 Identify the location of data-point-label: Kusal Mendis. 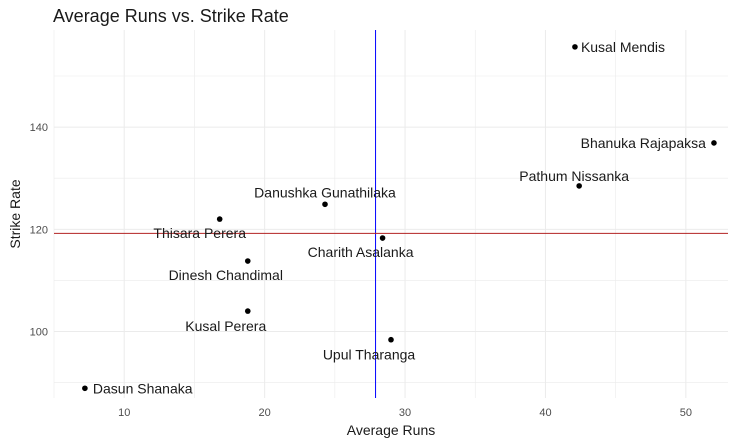
(623, 47).